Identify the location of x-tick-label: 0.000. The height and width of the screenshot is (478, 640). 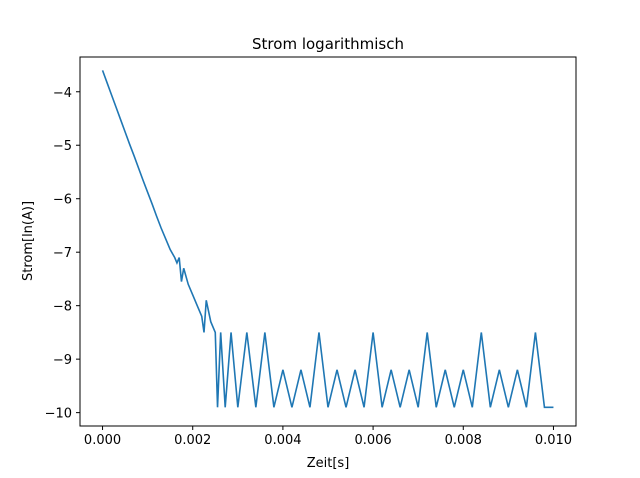
(102, 440).